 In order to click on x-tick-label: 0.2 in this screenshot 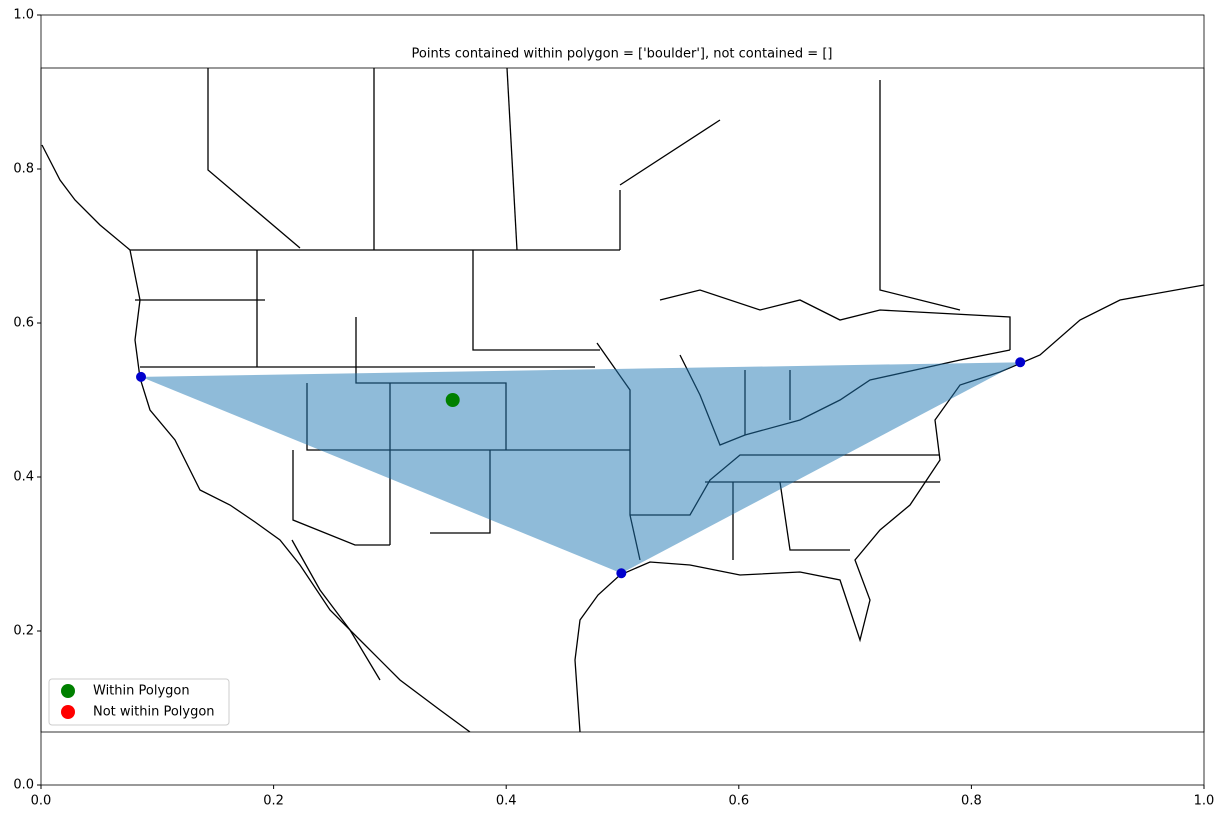, I will do `click(273, 801)`.